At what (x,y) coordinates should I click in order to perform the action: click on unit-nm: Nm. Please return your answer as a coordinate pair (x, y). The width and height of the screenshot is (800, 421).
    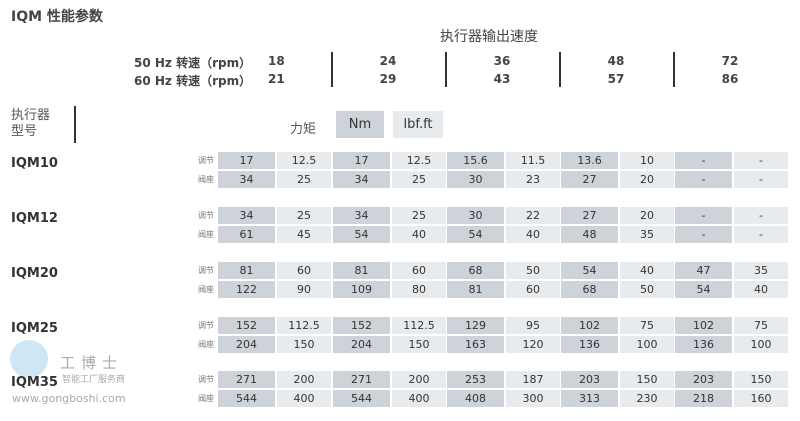
    Looking at the image, I should click on (360, 124).